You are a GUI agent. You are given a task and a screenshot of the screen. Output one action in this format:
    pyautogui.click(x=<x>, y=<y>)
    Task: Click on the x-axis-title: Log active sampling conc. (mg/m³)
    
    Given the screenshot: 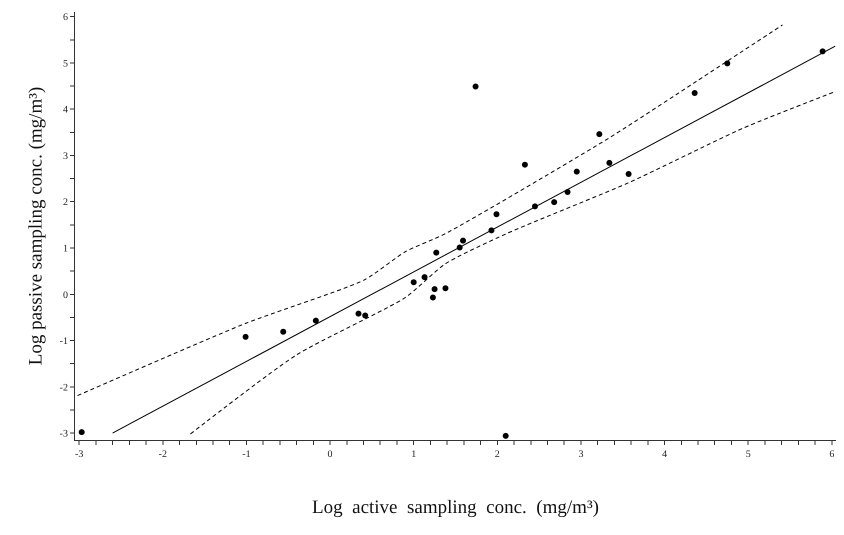 What is the action you would take?
    pyautogui.click(x=455, y=507)
    